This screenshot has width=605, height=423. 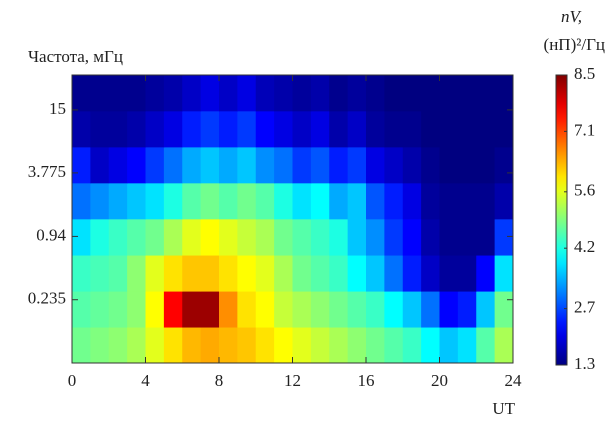 What do you see at coordinates (51, 234) in the screenshot?
I see `y-tick-label: 0.94` at bounding box center [51, 234].